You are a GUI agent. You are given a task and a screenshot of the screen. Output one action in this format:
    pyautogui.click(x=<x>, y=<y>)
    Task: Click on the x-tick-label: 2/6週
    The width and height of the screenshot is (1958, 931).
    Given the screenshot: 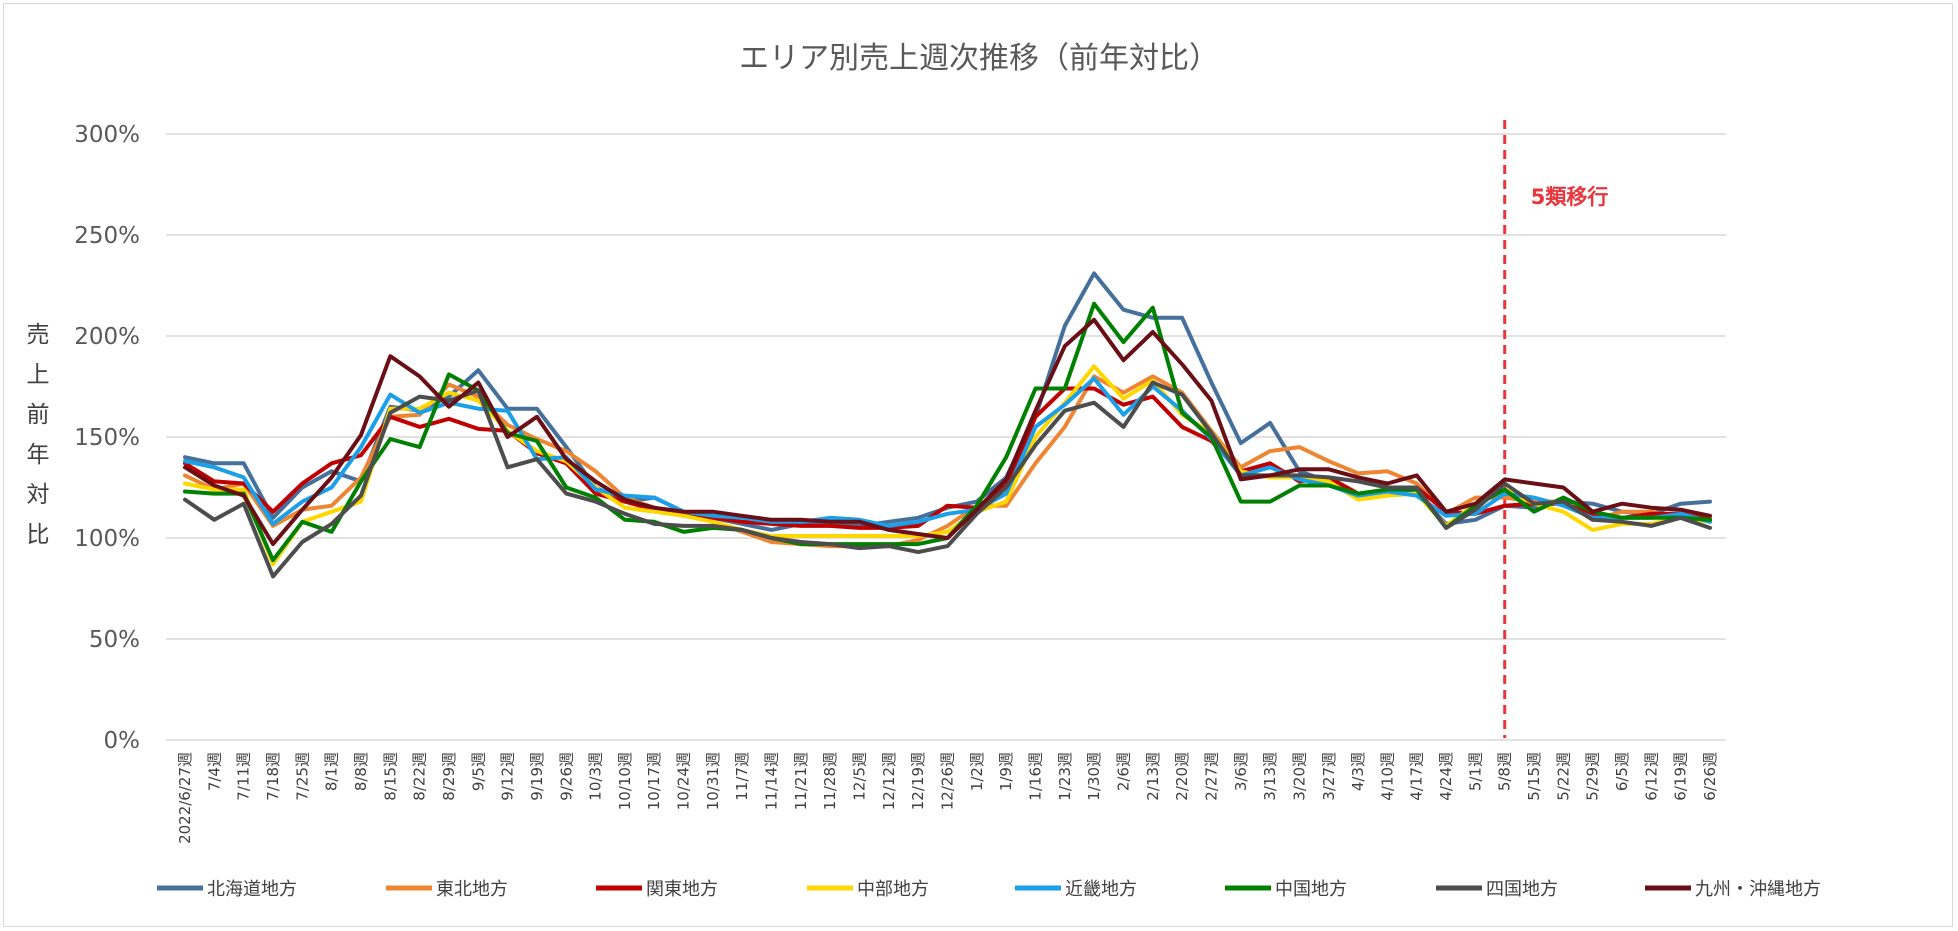 What is the action you would take?
    pyautogui.click(x=1123, y=771)
    